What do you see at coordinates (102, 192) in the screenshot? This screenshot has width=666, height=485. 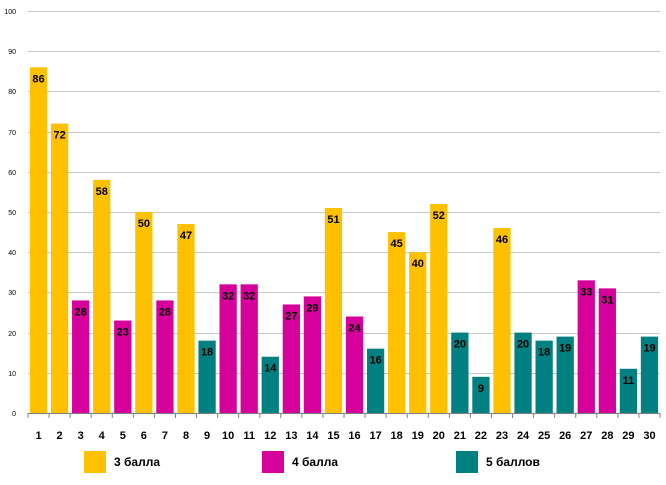 I see `data-label: 58` at bounding box center [102, 192].